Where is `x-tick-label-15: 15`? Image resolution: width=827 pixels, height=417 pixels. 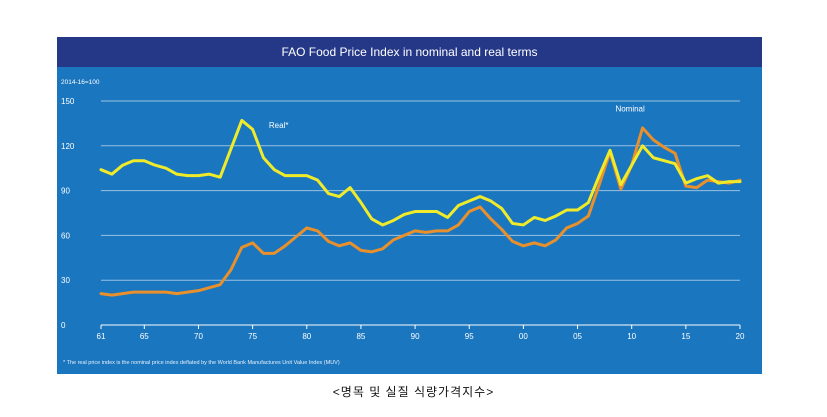
x-tick-label-15: 15 is located at coordinates (685, 336).